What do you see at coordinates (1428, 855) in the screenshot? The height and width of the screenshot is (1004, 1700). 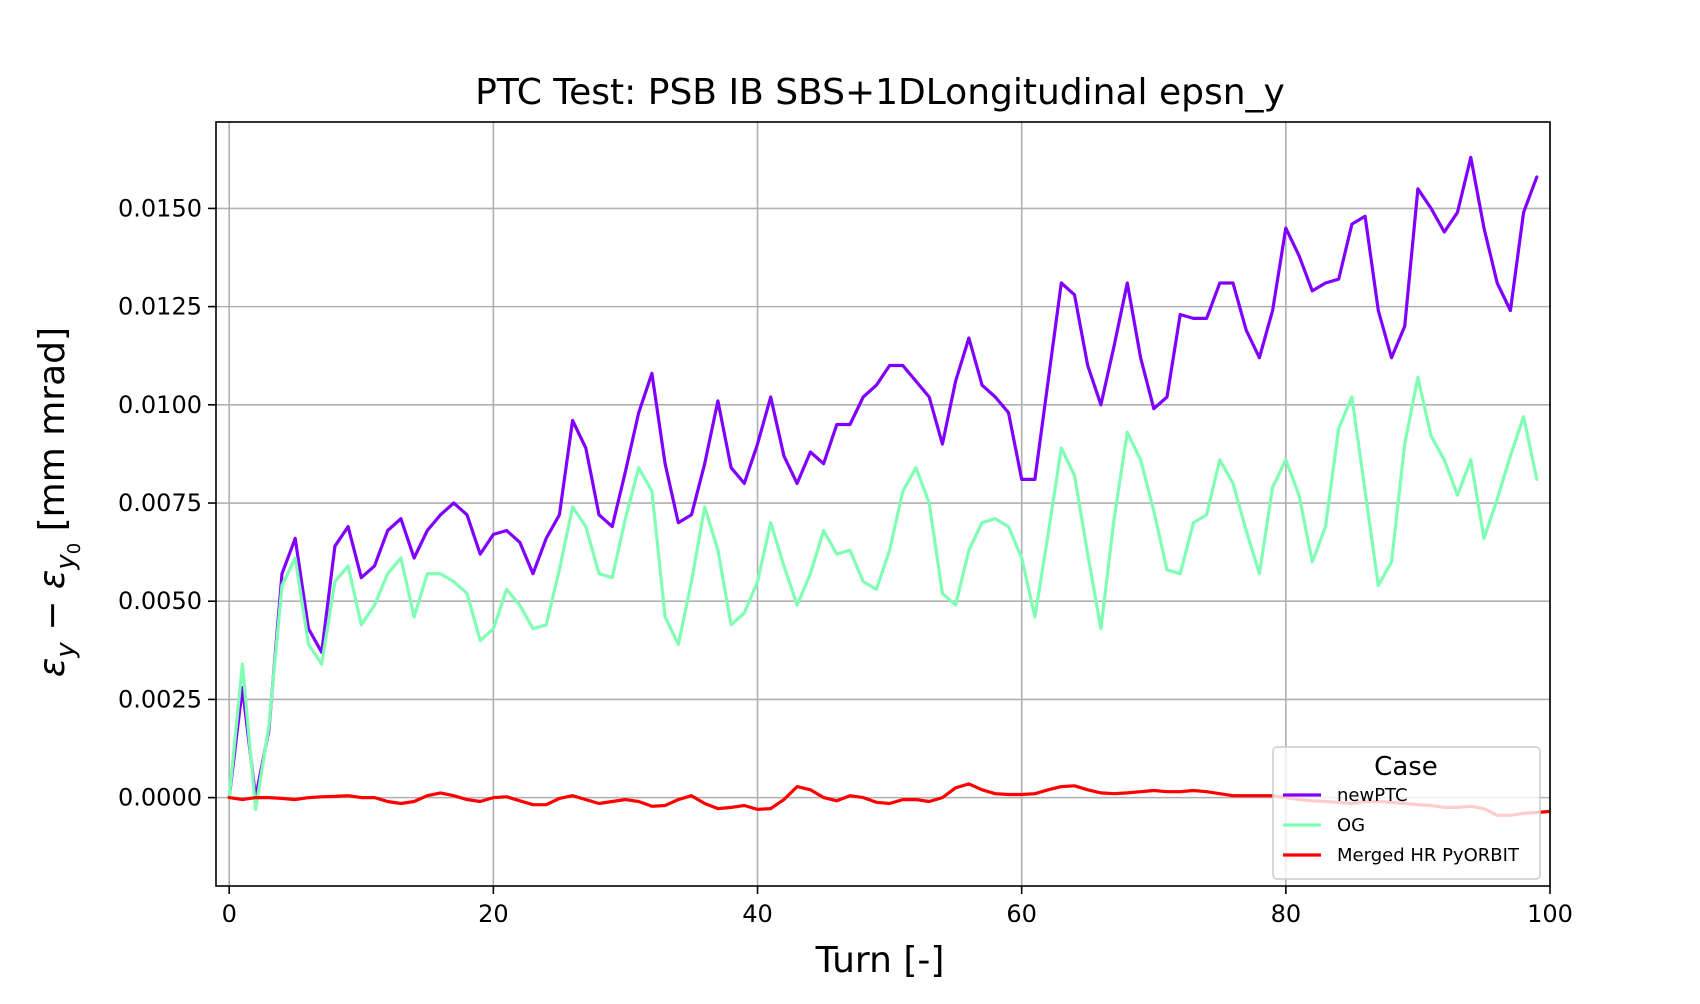 I see `legend-label: Merged HR PyORBIT` at bounding box center [1428, 855].